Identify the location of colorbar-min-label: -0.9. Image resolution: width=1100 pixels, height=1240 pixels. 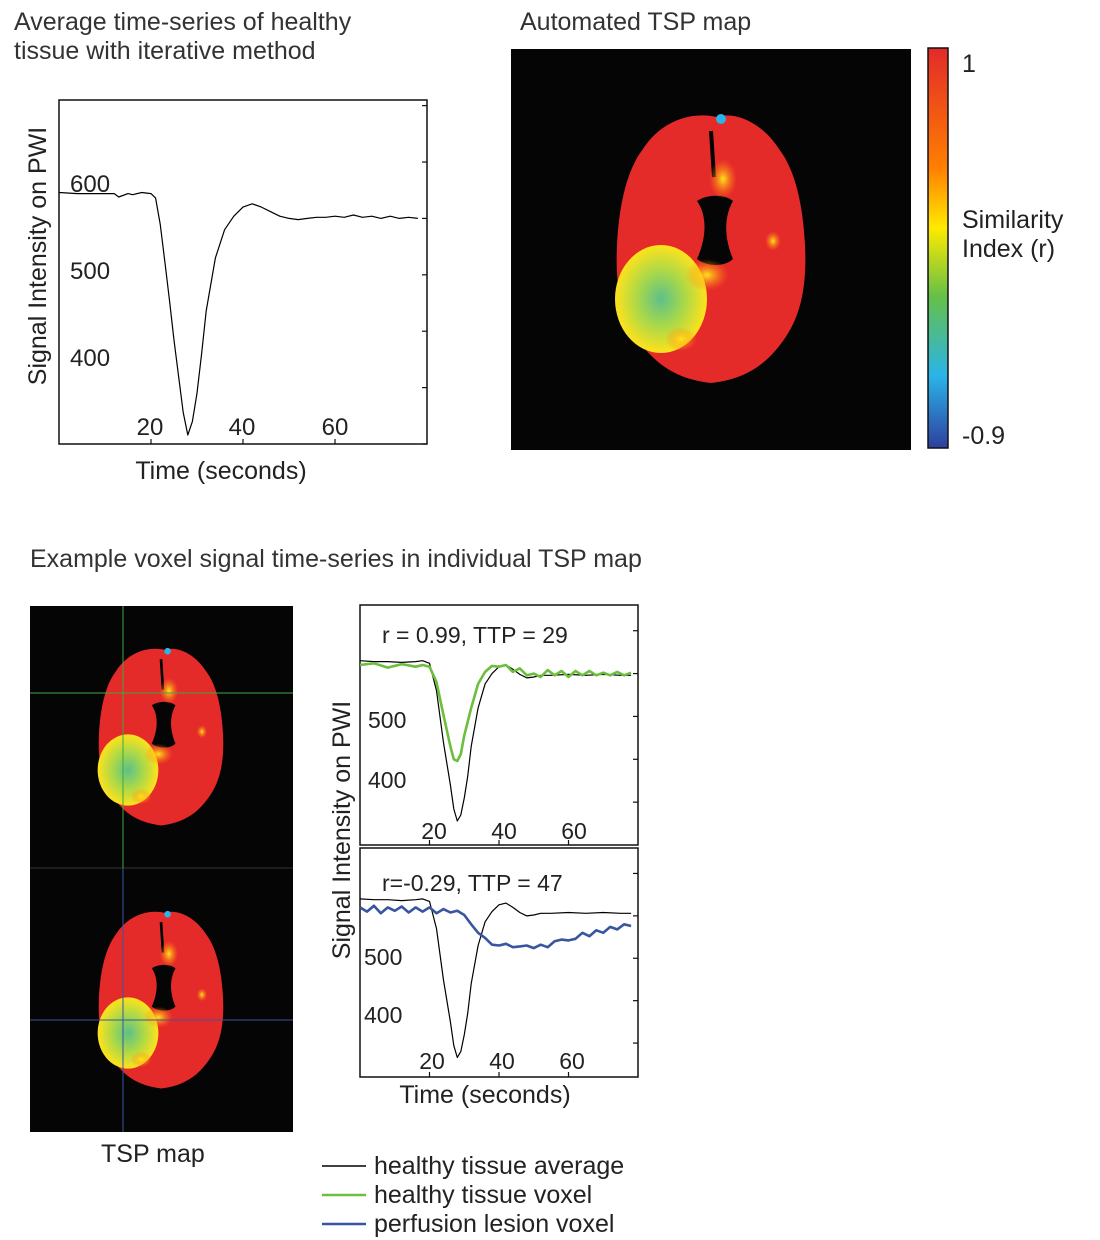
(984, 436).